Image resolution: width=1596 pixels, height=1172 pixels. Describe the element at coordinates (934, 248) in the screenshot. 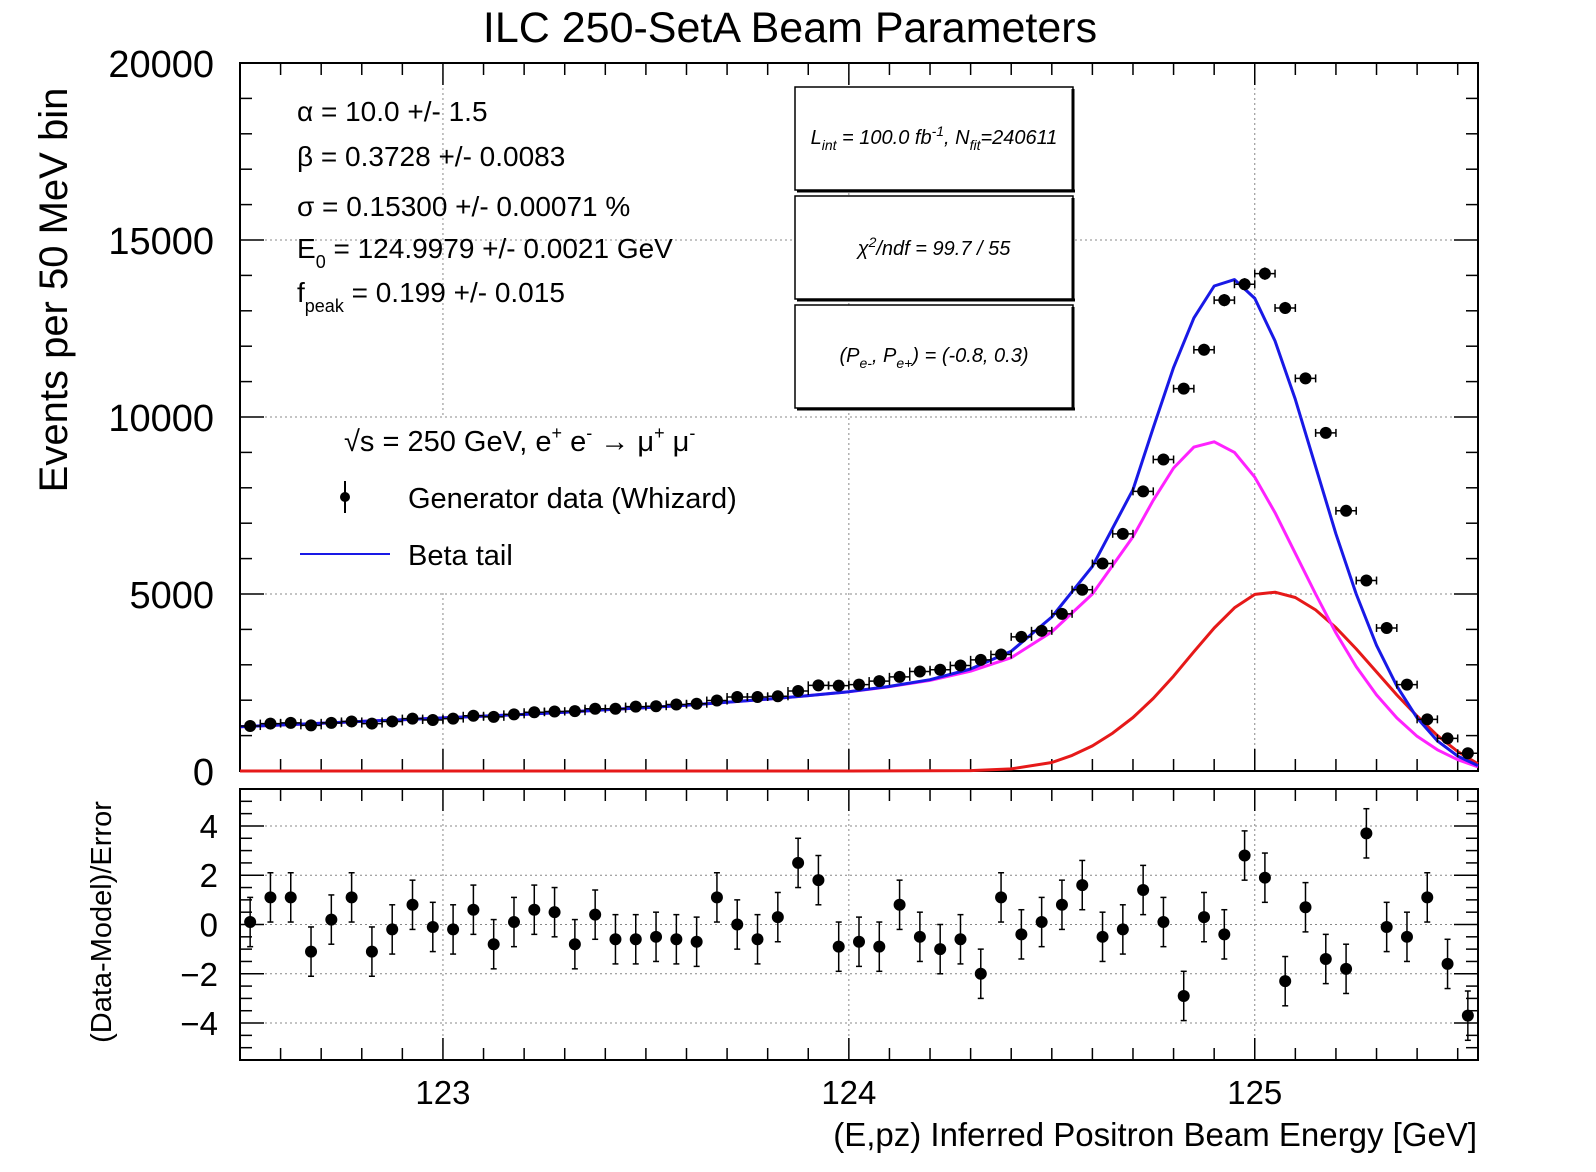

I see `chi2-box: χ2/ndf = 99.7 / 55` at that location.